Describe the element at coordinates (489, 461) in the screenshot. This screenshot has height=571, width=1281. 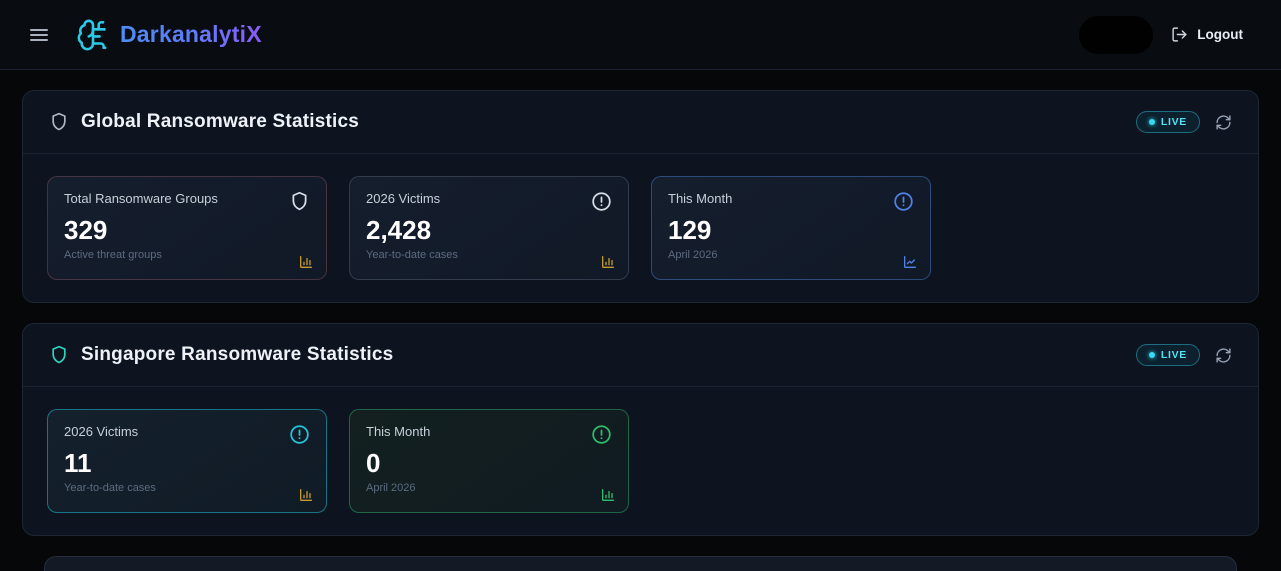
I see `stat-card-sg-month: This Month 0 April 2026` at that location.